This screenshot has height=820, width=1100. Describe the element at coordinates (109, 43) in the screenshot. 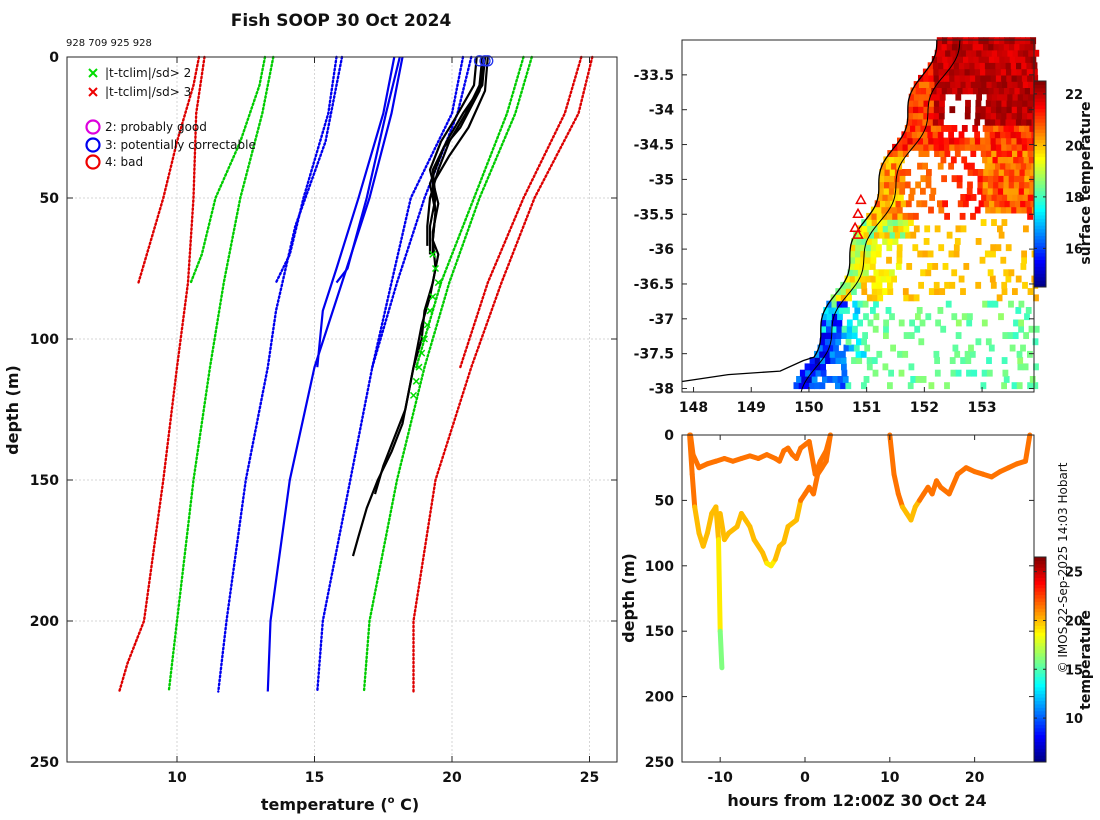

I see `platform-ids: 928 709 925 928` at that location.